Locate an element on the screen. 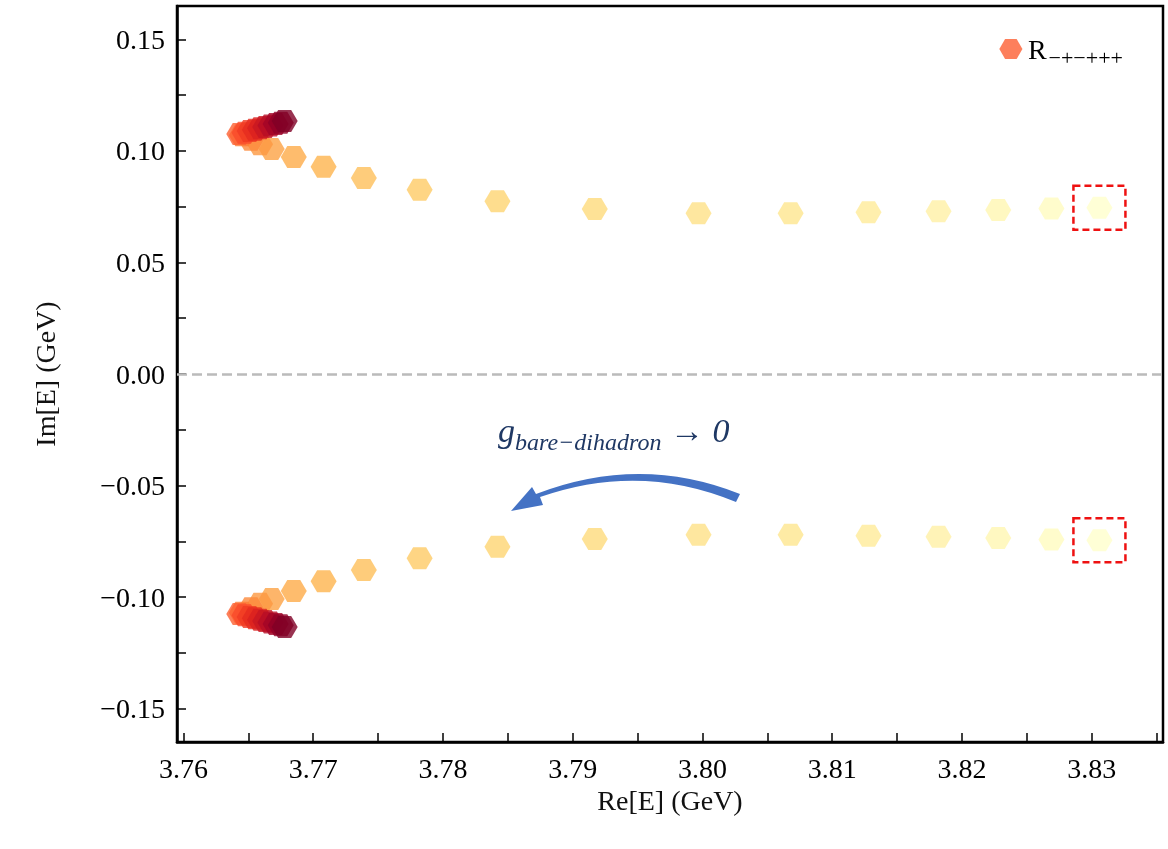 The height and width of the screenshot is (849, 1168). x-tick-label: 3.76 is located at coordinates (183, 768).